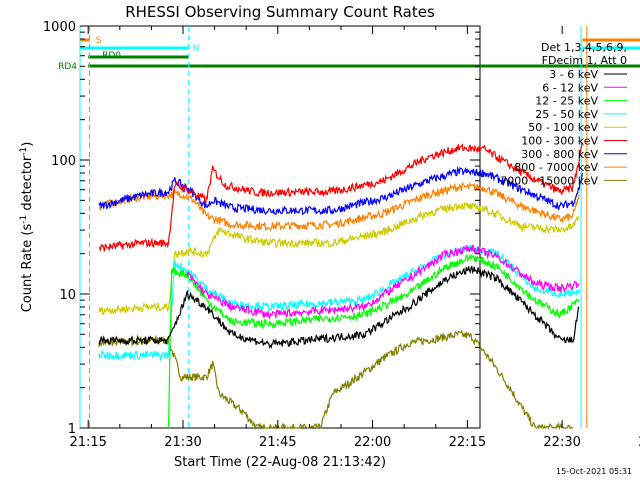  Describe the element at coordinates (566, 101) in the screenshot. I see `legend-entry-2: 12 - 25 keV` at that location.